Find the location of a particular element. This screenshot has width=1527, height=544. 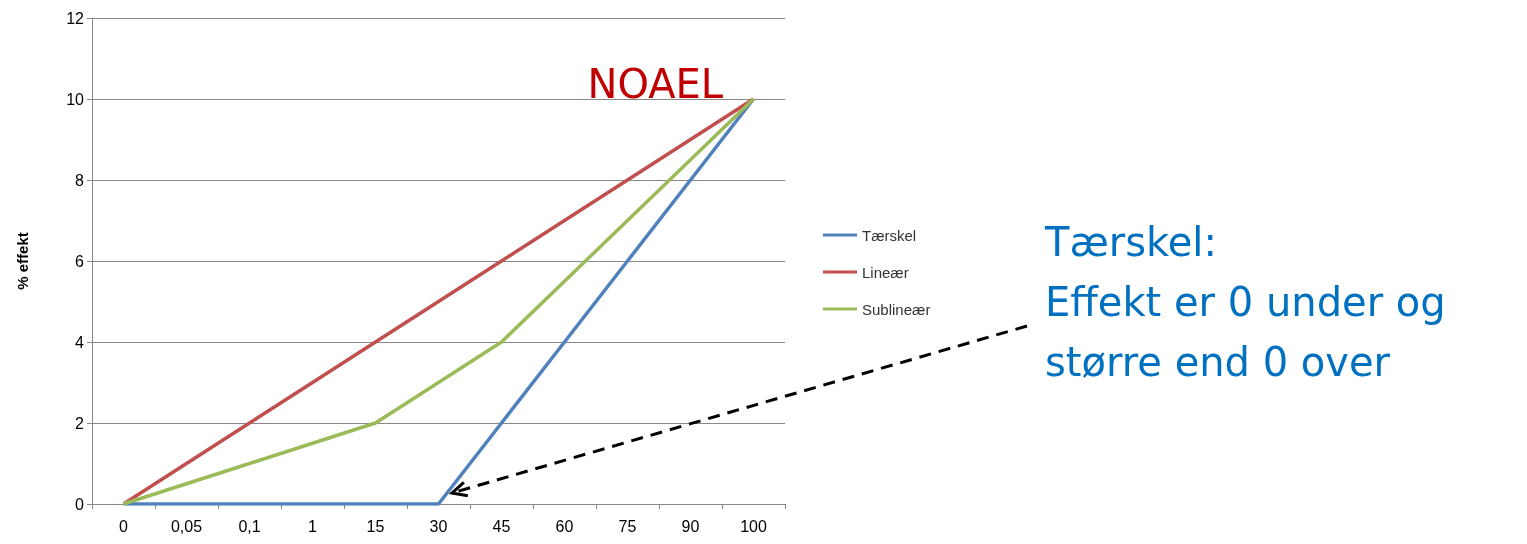

y-tick-label: 0 is located at coordinates (80, 504).